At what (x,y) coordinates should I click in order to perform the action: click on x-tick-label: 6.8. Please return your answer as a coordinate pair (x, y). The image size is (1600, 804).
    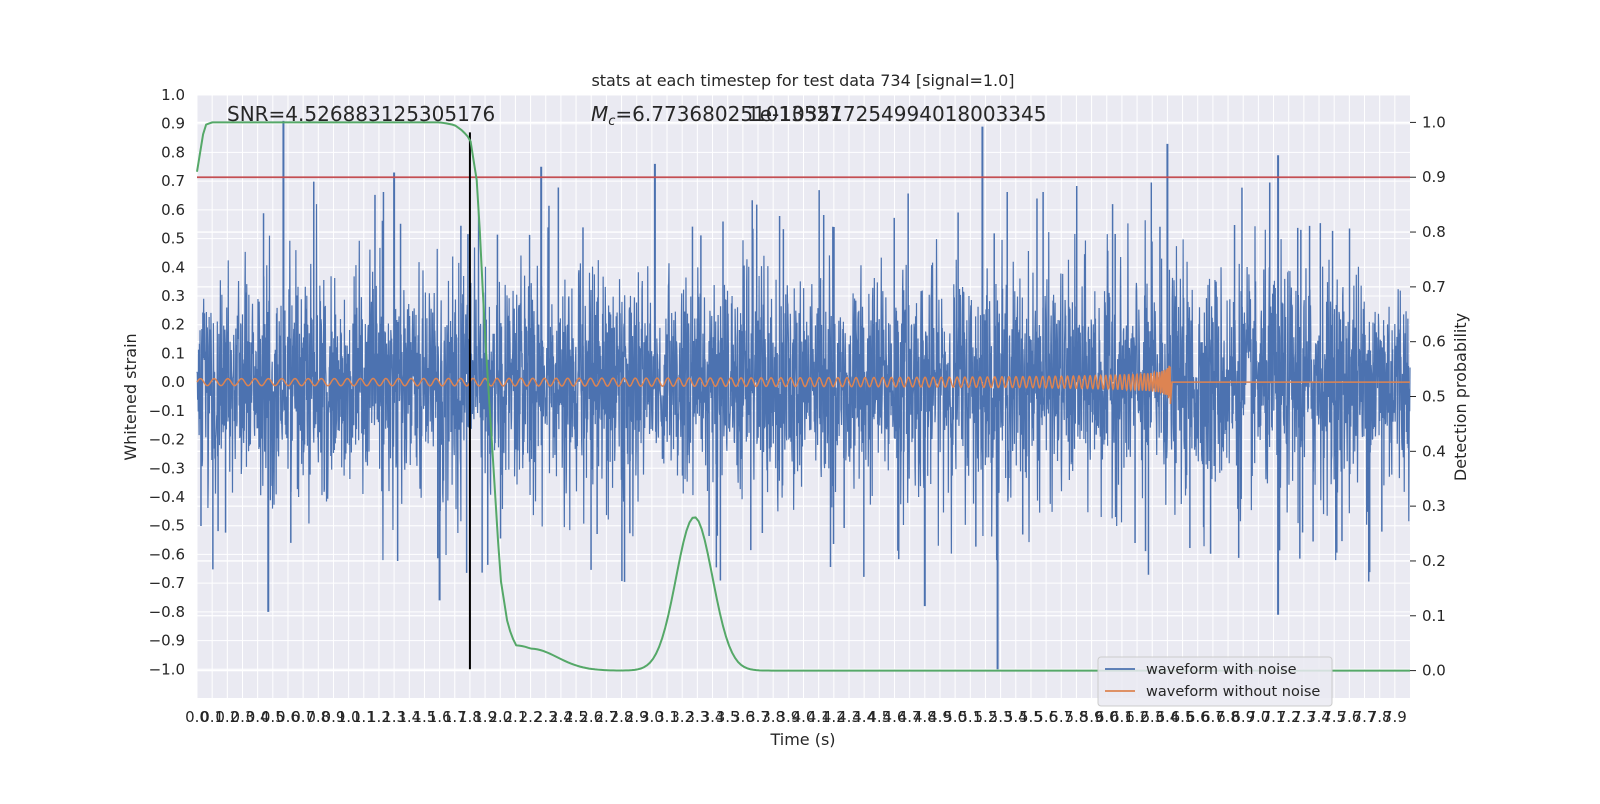
    Looking at the image, I should click on (1228, 717).